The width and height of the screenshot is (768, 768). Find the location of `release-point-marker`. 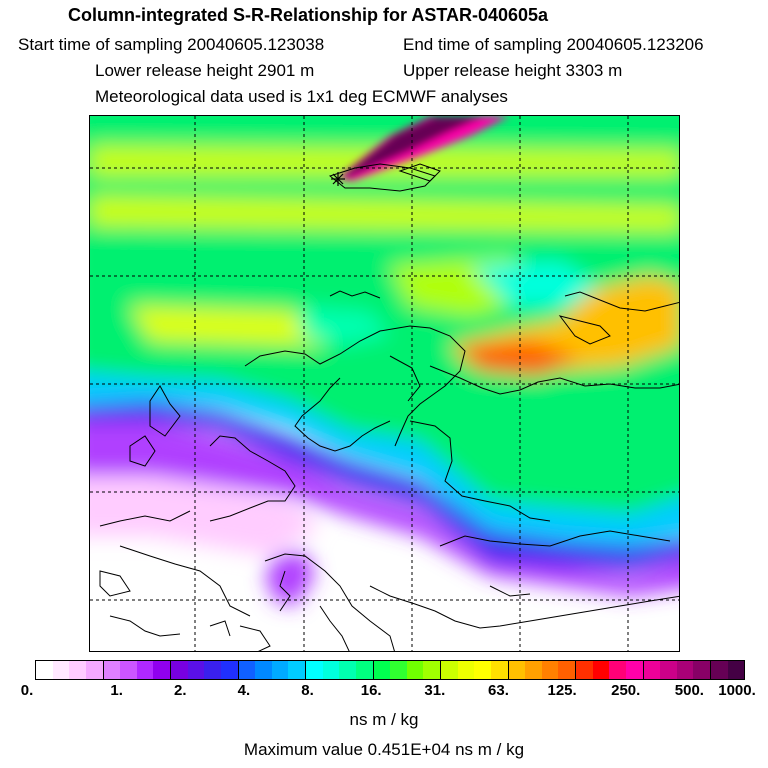

release-point-marker is located at coordinates (338, 179).